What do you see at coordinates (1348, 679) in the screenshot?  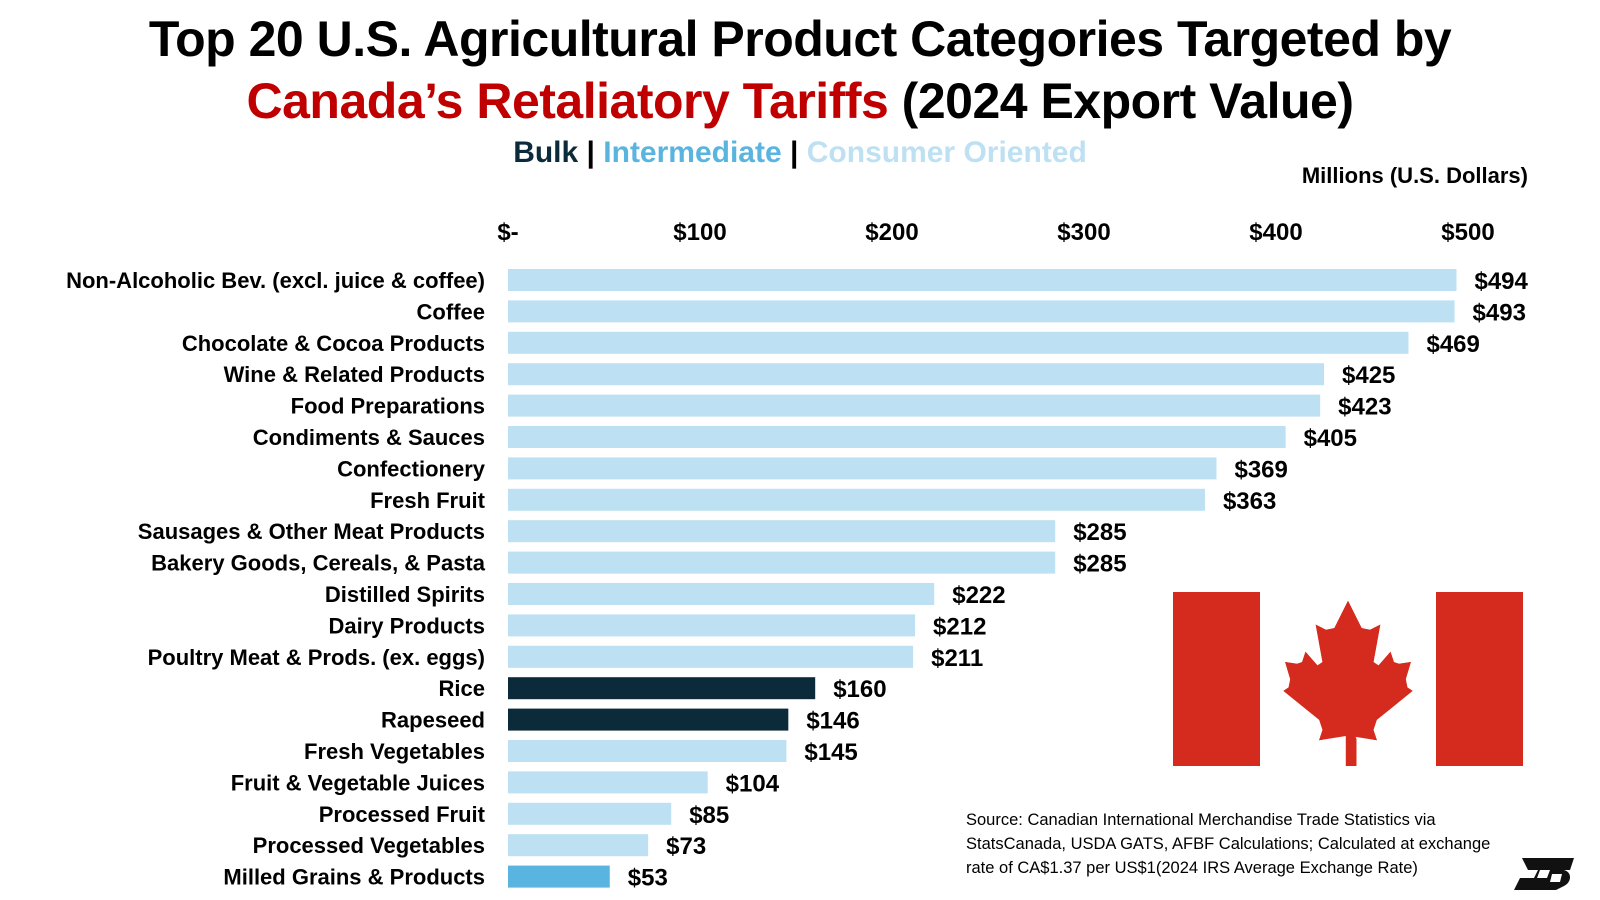 I see `canada-flag-icon` at bounding box center [1348, 679].